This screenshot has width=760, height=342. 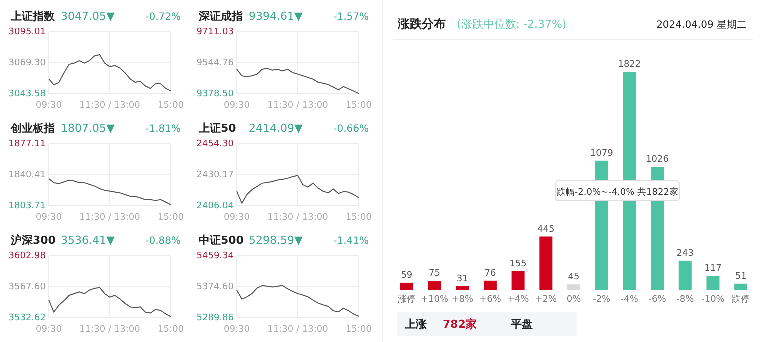 What do you see at coordinates (276, 240) in the screenshot?
I see `chart-subtitle: 5298.59▼` at bounding box center [276, 240].